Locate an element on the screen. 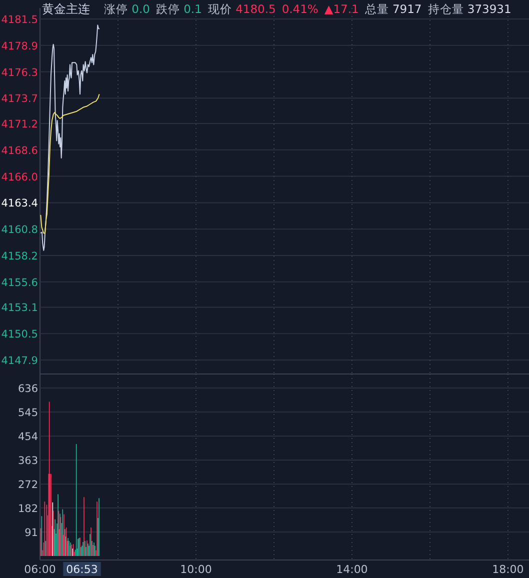 Image resolution: width=529 pixels, height=578 pixels. y-tick-label: 4171.2 is located at coordinates (19, 124).